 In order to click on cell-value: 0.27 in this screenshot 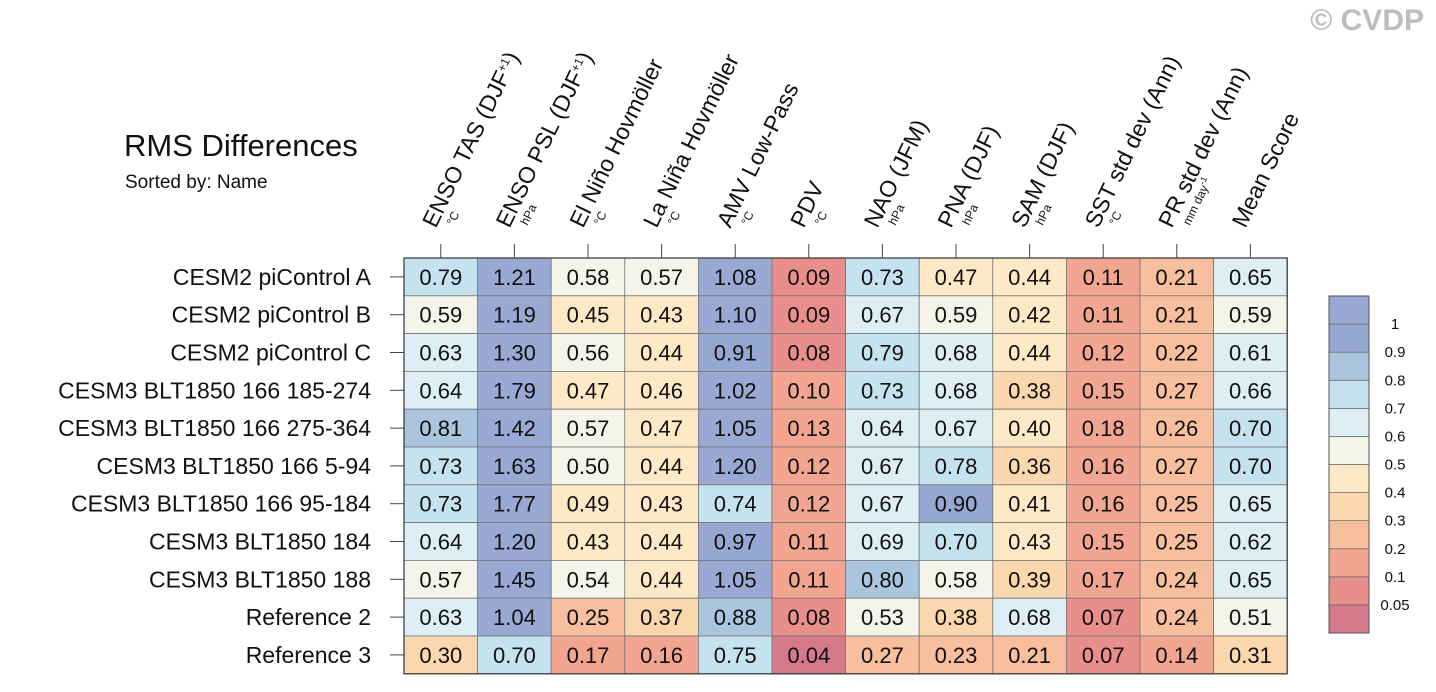, I will do `click(1176, 466)`.